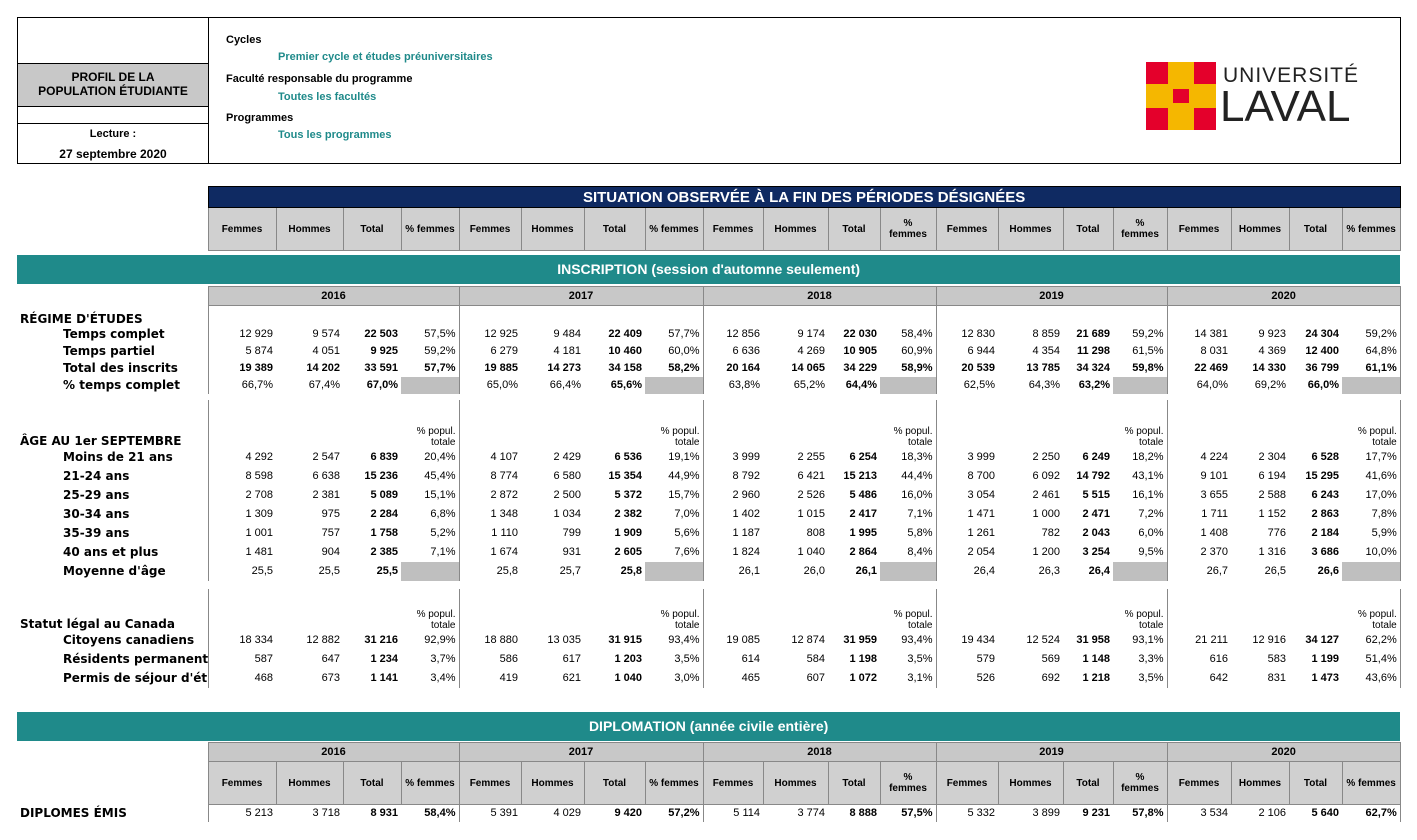 Image resolution: width=1417 pixels, height=840 pixels. Describe the element at coordinates (1328, 571) in the screenshot. I see `data-cell: 26,6` at that location.